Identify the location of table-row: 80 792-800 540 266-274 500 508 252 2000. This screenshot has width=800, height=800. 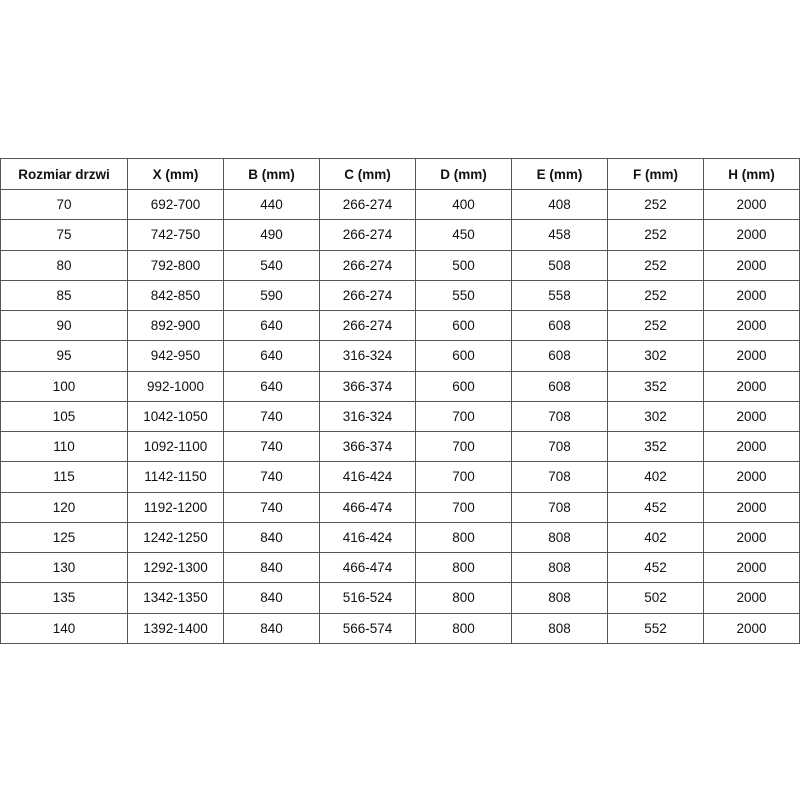
(400, 265).